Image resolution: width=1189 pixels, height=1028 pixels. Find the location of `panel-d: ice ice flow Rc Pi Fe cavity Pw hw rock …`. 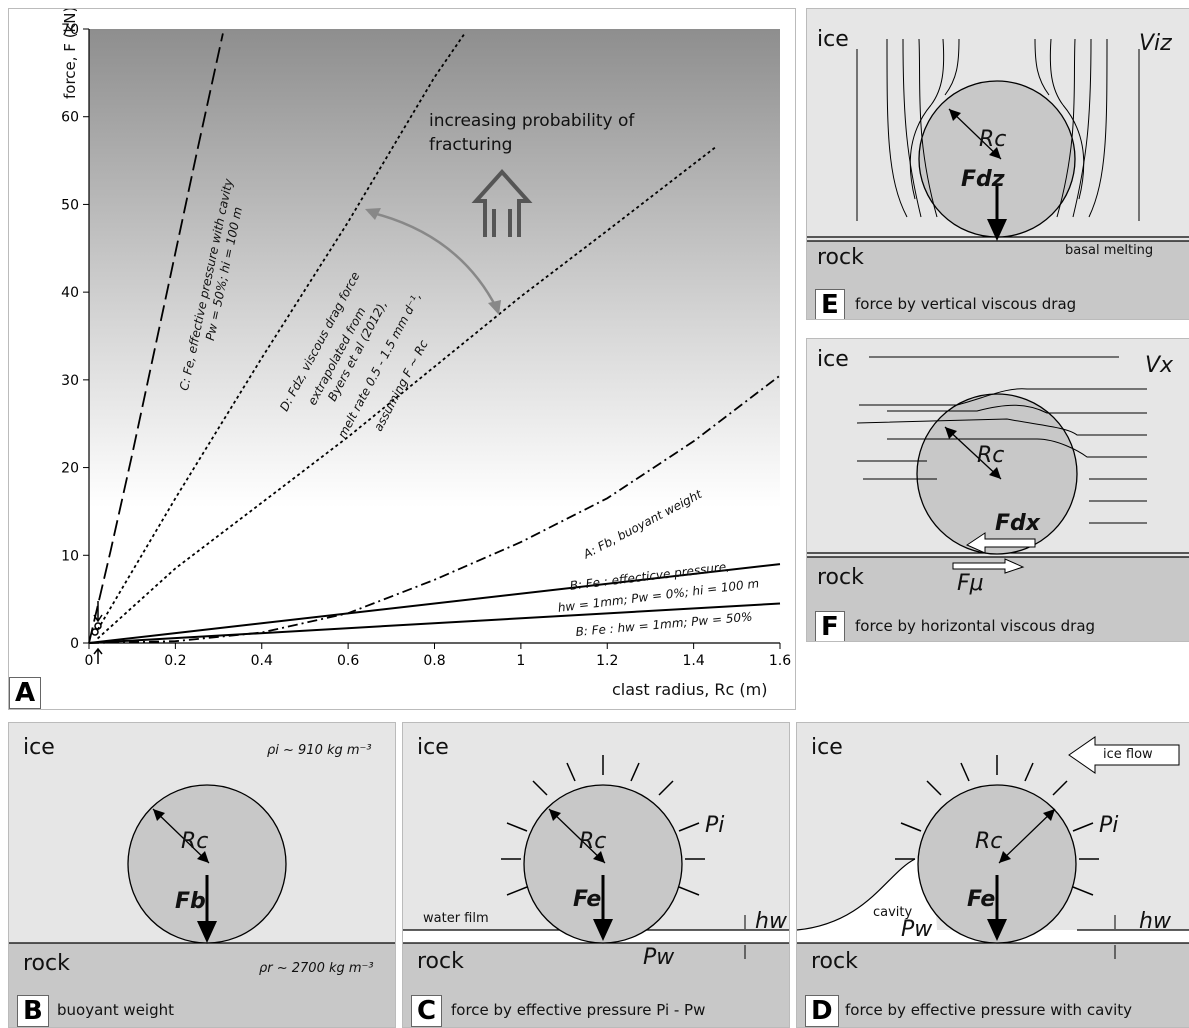

panel-d: ice ice flow Rc Pi Fe cavity Pw hw rock … is located at coordinates (992, 875).